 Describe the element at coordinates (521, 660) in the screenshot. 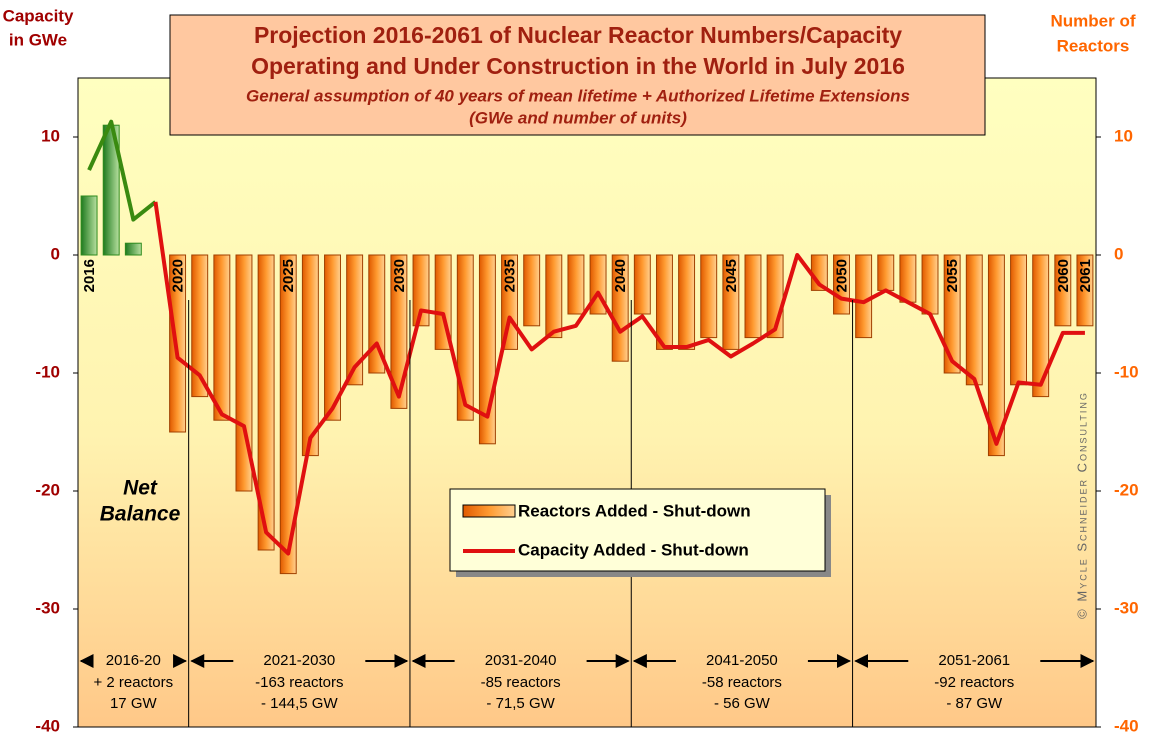

I see `period-label: 2031-2040` at that location.